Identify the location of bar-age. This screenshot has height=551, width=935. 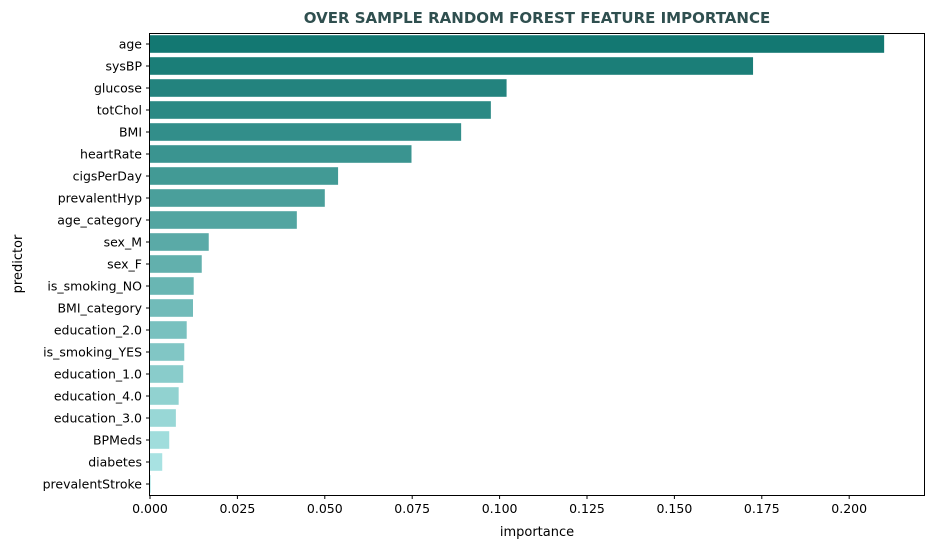
(517, 44).